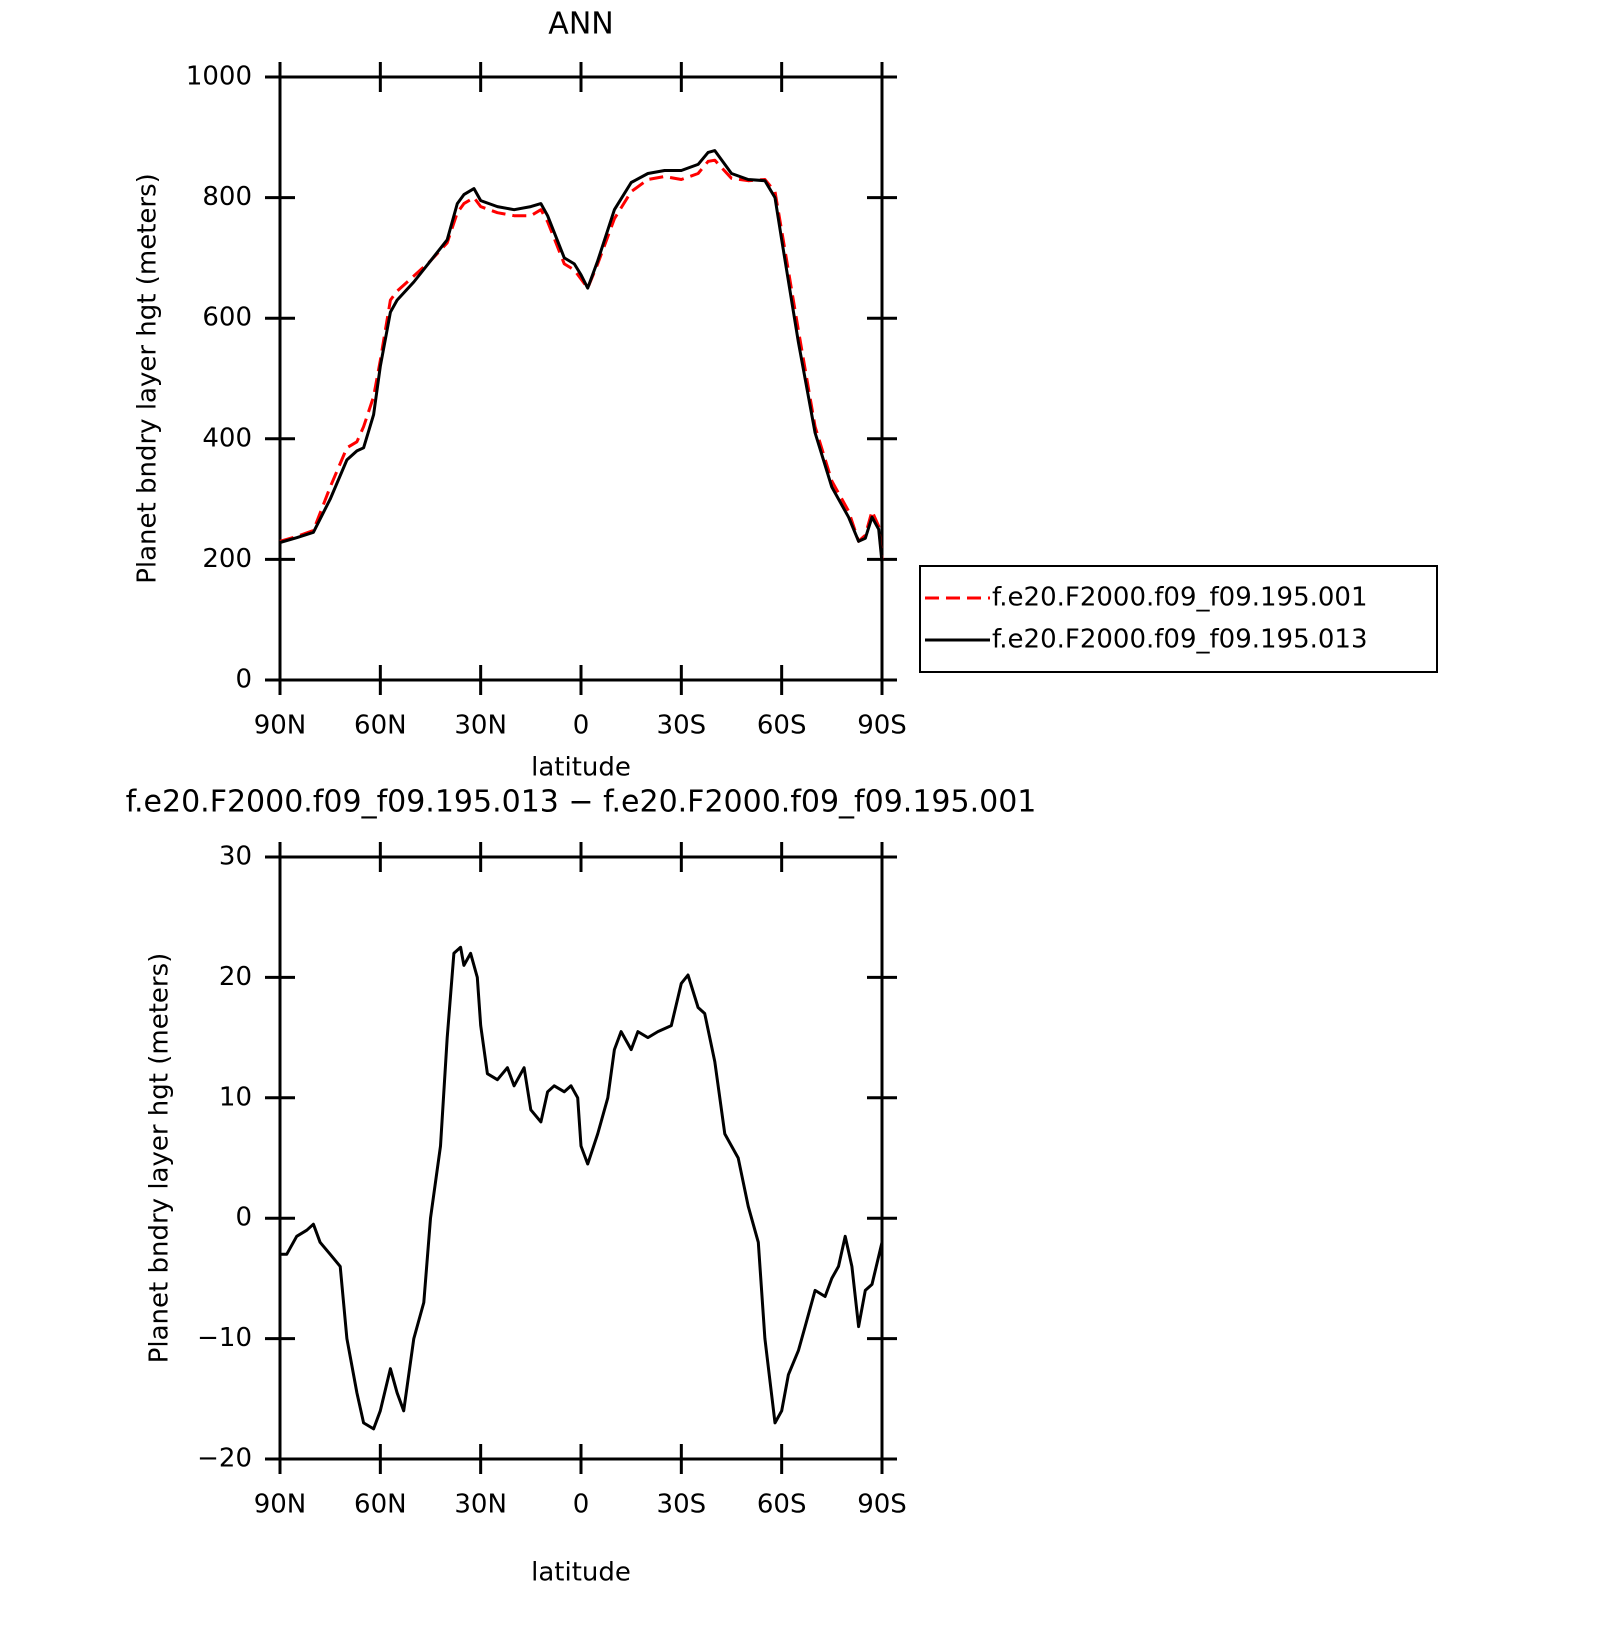 The width and height of the screenshot is (1605, 1635). I want to click on y-tick-label: 400, so click(227, 438).